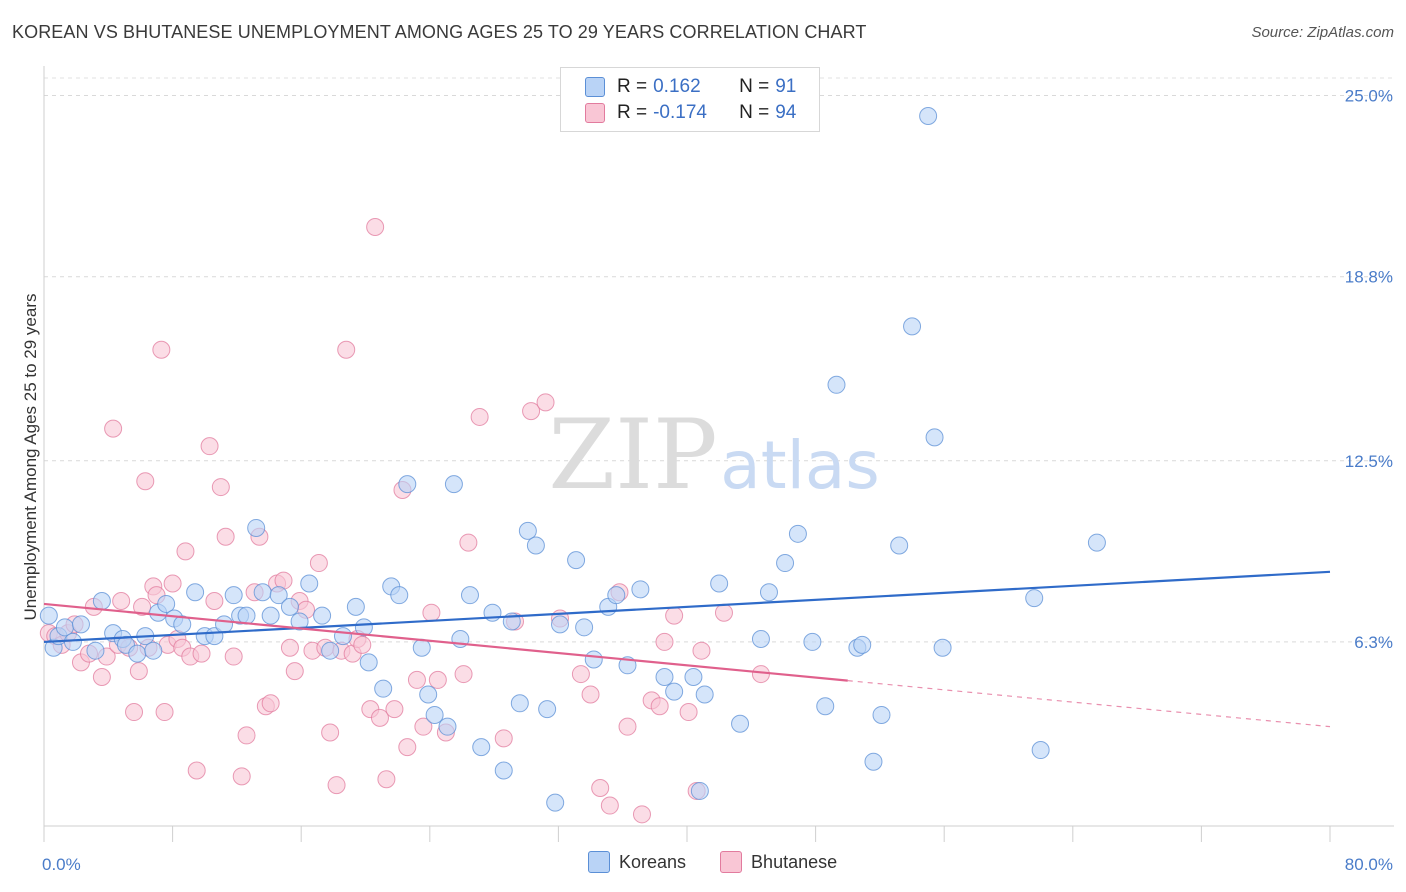 The height and width of the screenshot is (892, 1406). Describe the element at coordinates (1369, 96) in the screenshot. I see `y-tick-label: 25.0%` at that location.